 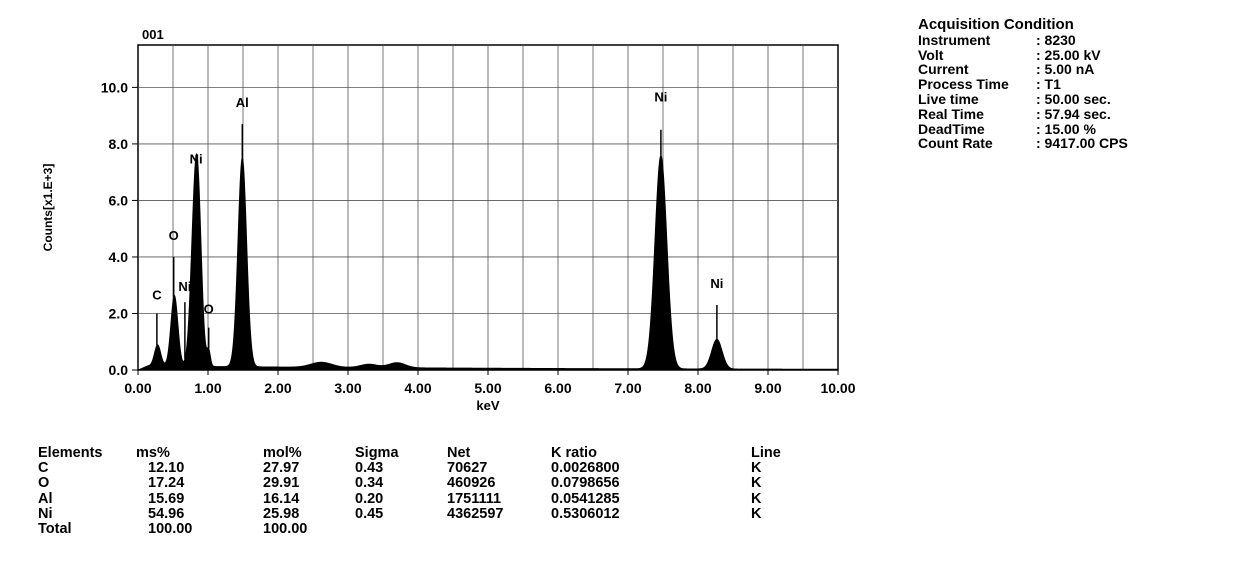 I want to click on results-cell: 4362597, so click(x=475, y=513).